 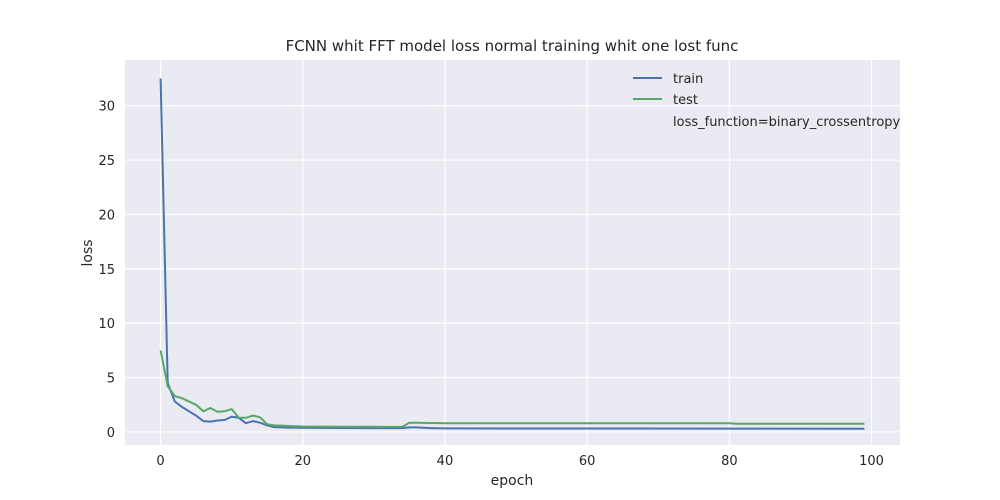 I want to click on x-tick-label: 100, so click(x=871, y=461).